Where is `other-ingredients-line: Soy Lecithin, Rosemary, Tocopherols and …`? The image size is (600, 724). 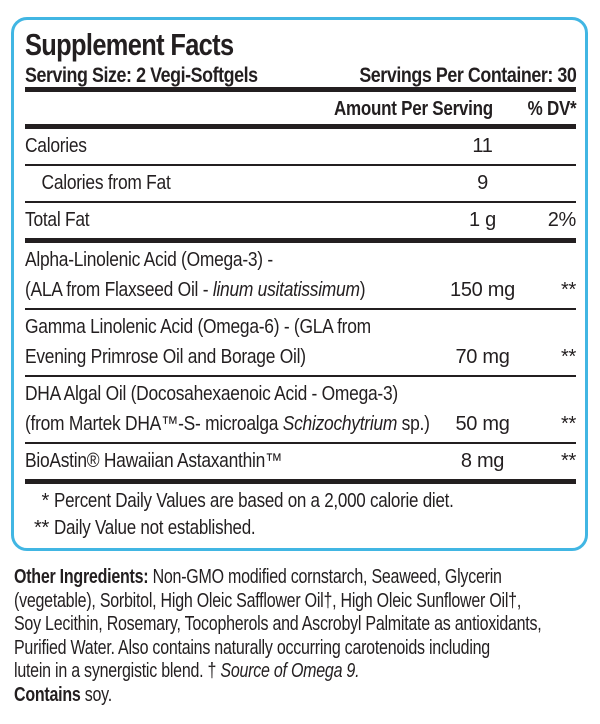
other-ingredients-line: Soy Lecithin, Rosemary, Tocopherols and … is located at coordinates (278, 625).